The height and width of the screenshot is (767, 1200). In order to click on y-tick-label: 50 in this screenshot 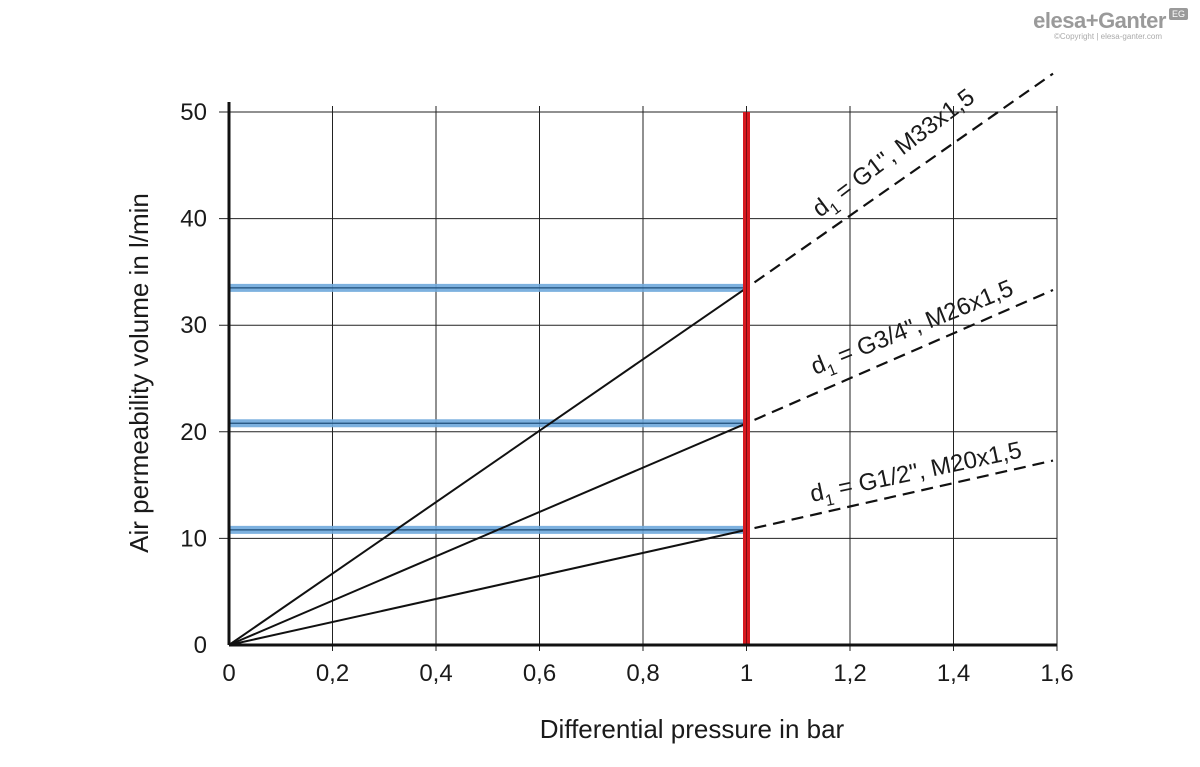, I will do `click(193, 112)`.